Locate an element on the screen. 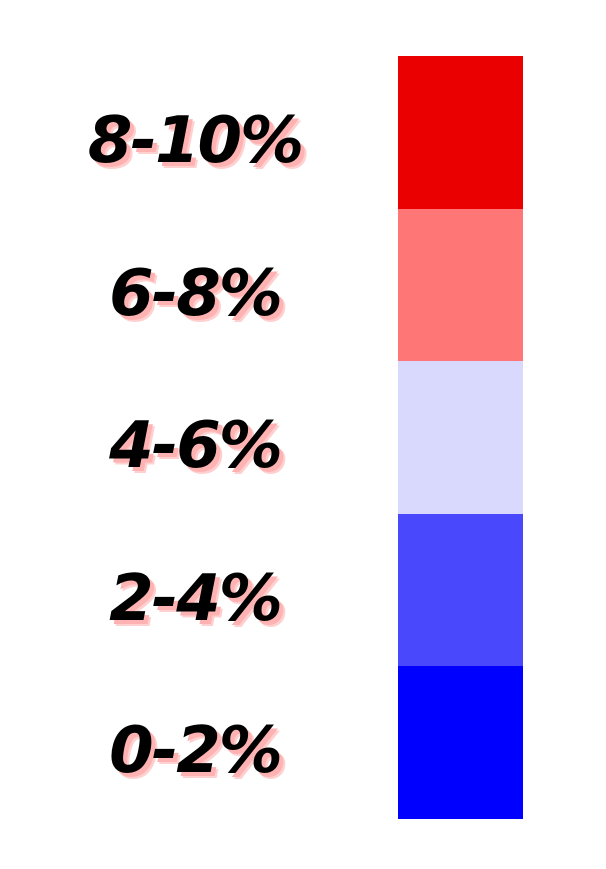 Image resolution: width=606 pixels, height=869 pixels. legend-label-0-2: 0-2% is located at coordinates (196, 751).